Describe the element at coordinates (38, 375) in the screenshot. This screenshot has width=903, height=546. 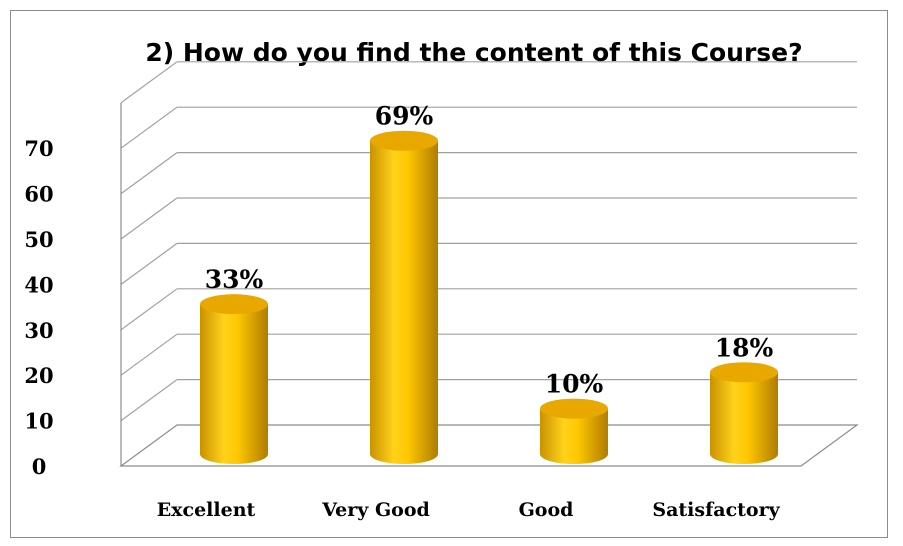
I see `y-tick-label: 20` at that location.